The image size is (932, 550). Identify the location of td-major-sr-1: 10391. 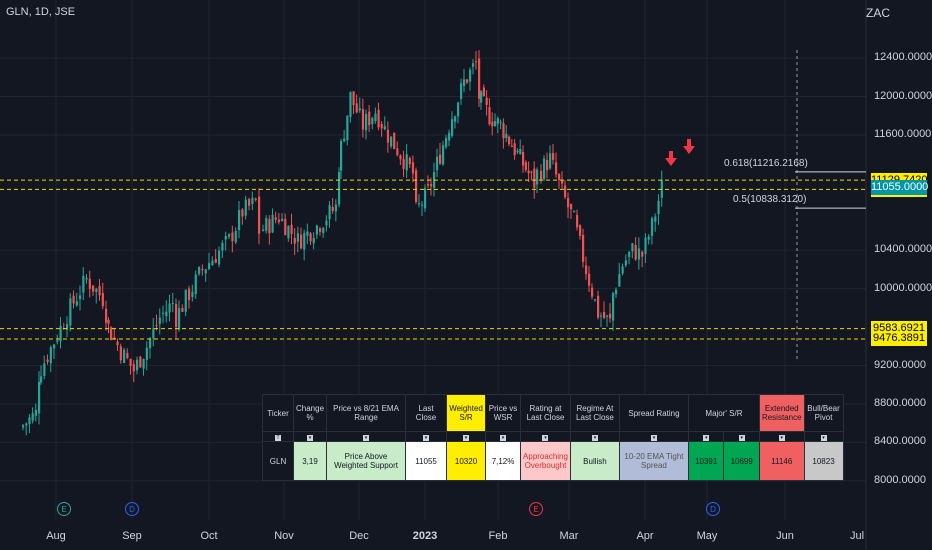
(706, 461).